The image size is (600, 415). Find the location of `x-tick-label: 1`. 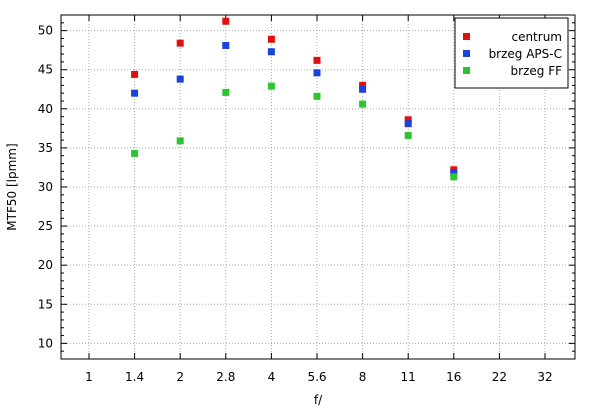

x-tick-label: 1 is located at coordinates (89, 377).